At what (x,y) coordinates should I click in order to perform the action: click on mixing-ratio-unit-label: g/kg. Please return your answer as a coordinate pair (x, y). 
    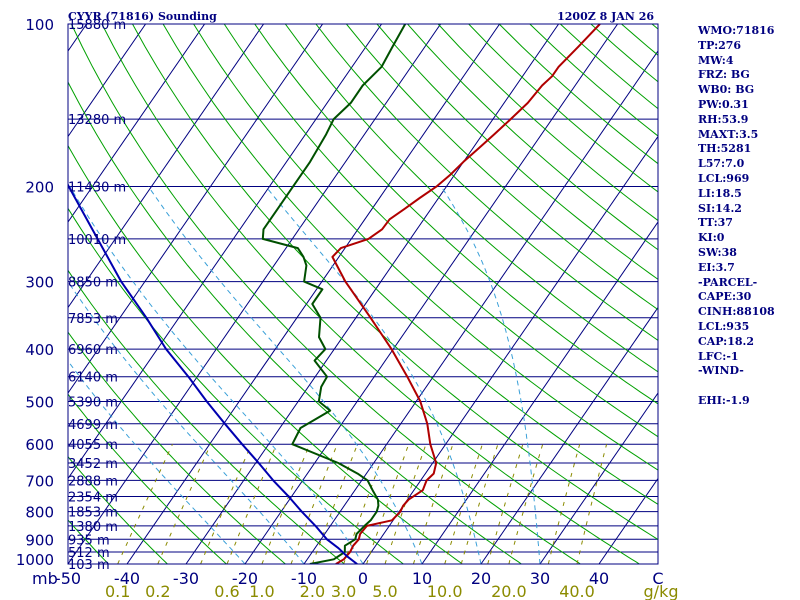
    Looking at the image, I should click on (661, 591).